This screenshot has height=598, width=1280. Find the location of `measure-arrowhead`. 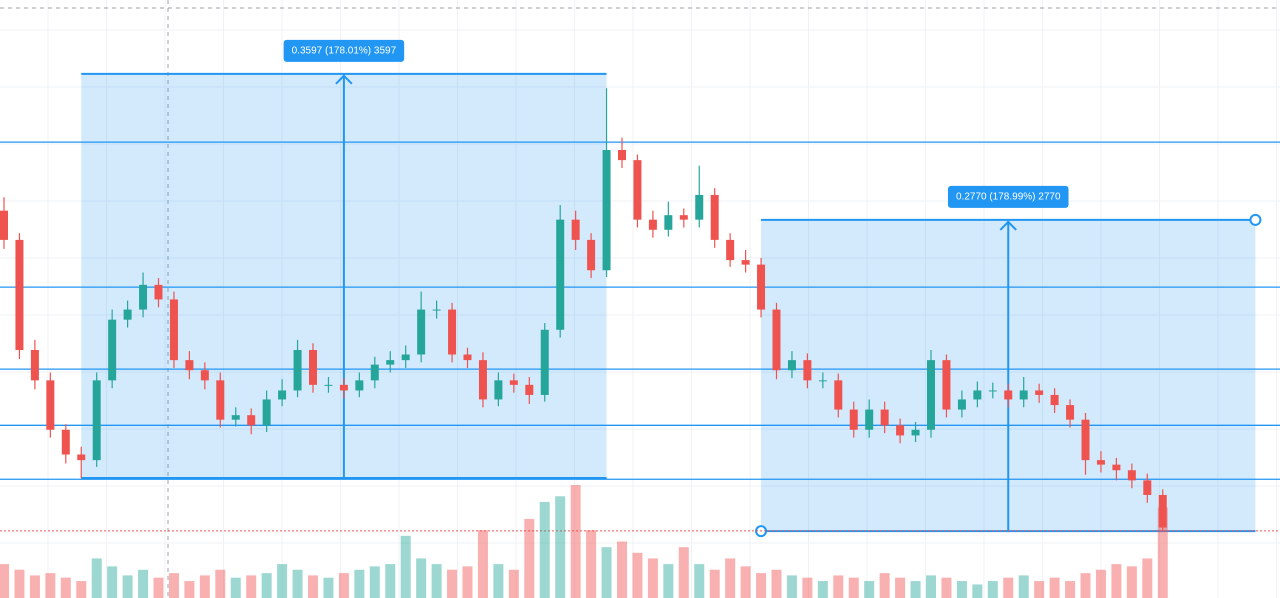

measure-arrowhead is located at coordinates (1008, 225).